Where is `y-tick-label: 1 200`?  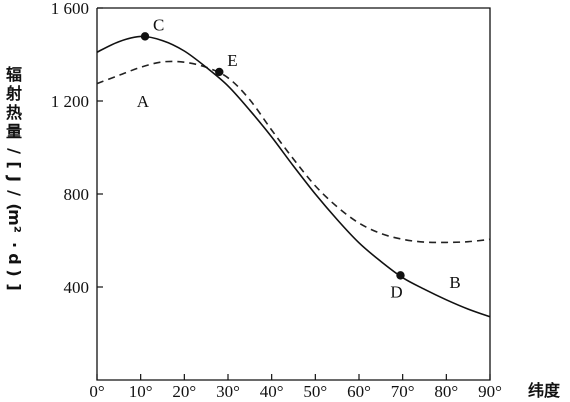
y-tick-label: 1 200 is located at coordinates (70, 101).